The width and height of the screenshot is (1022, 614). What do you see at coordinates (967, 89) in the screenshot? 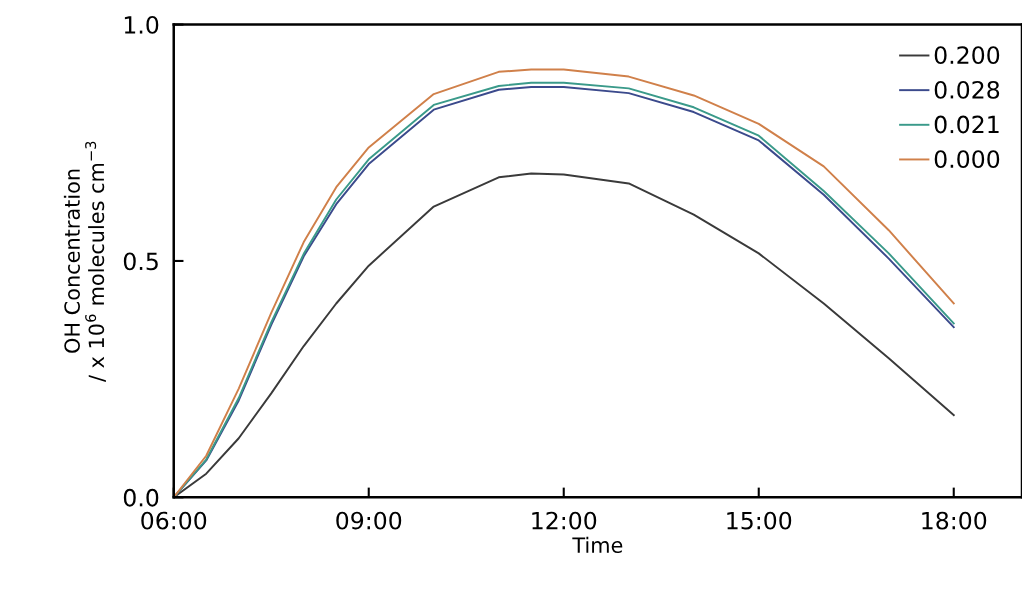
I see `legend-label: 0.028` at bounding box center [967, 89].